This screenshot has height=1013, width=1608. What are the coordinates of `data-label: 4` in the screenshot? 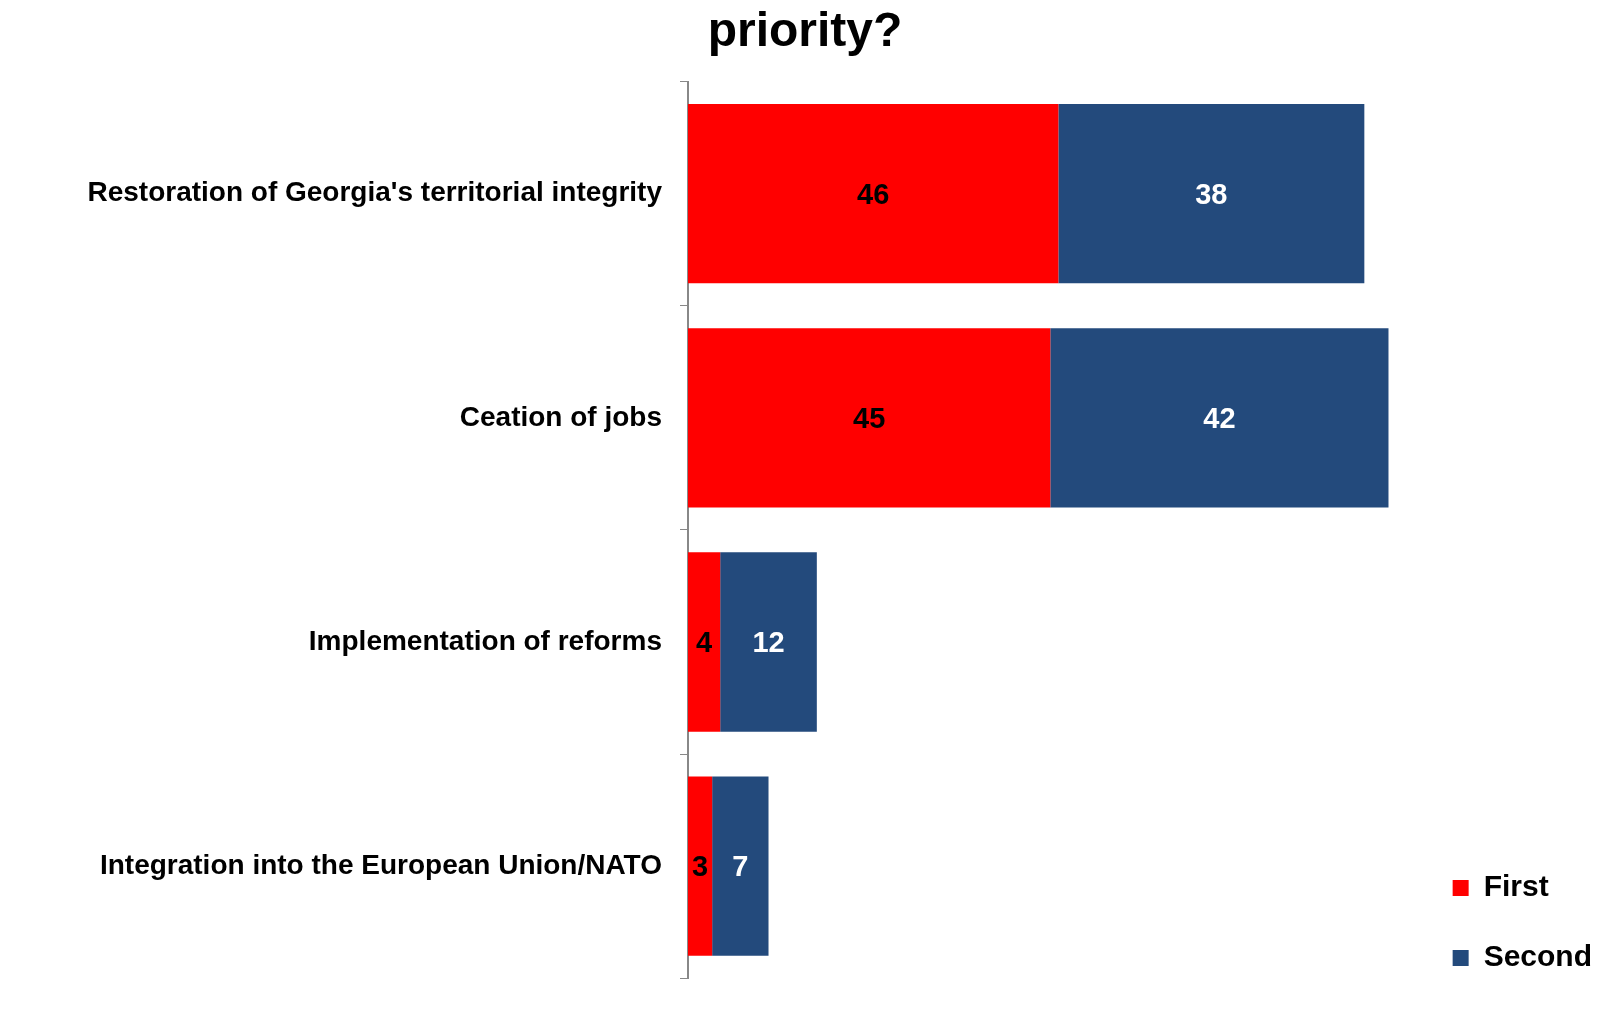 It's located at (704, 641).